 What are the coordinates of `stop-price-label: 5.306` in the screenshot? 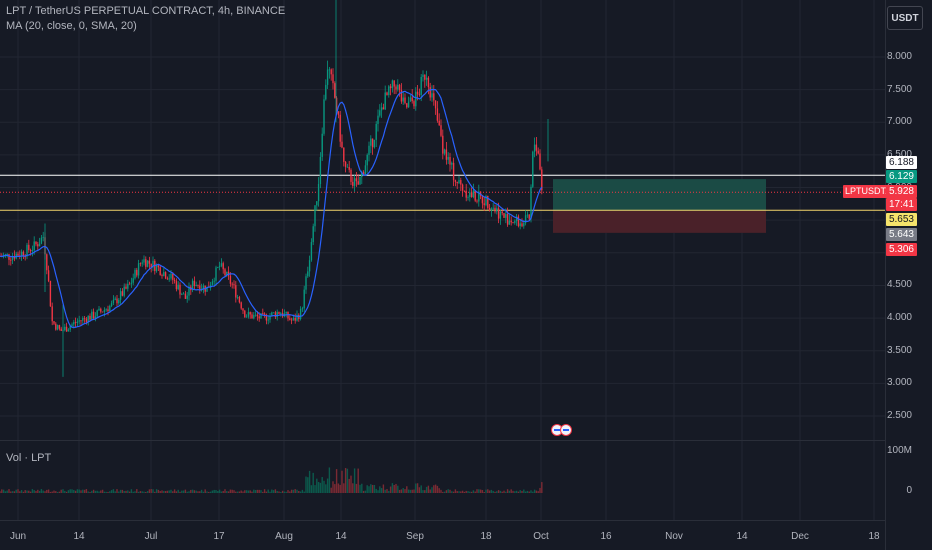 It's located at (901, 249).